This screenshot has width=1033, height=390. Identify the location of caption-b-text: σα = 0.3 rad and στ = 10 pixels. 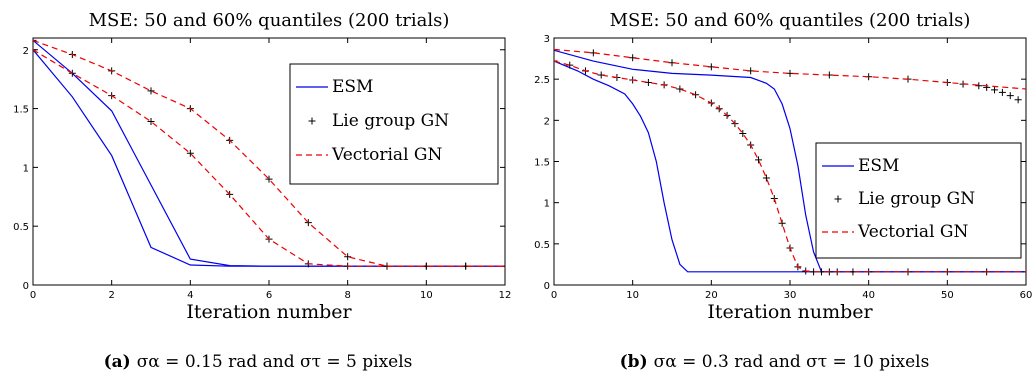
(791, 362).